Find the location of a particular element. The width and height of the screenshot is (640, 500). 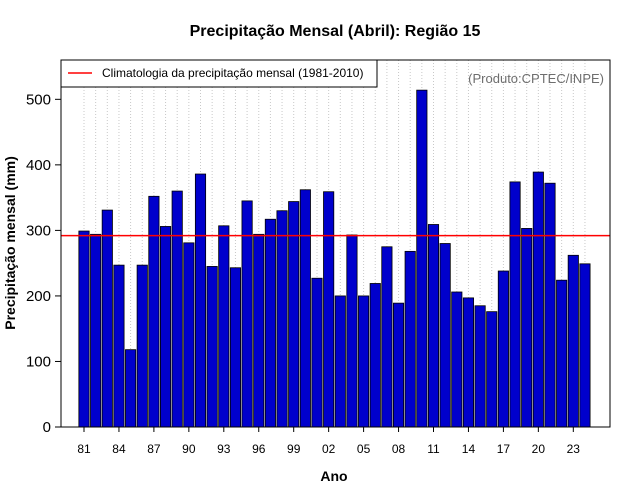

y-tick-label: 300 is located at coordinates (38, 230).